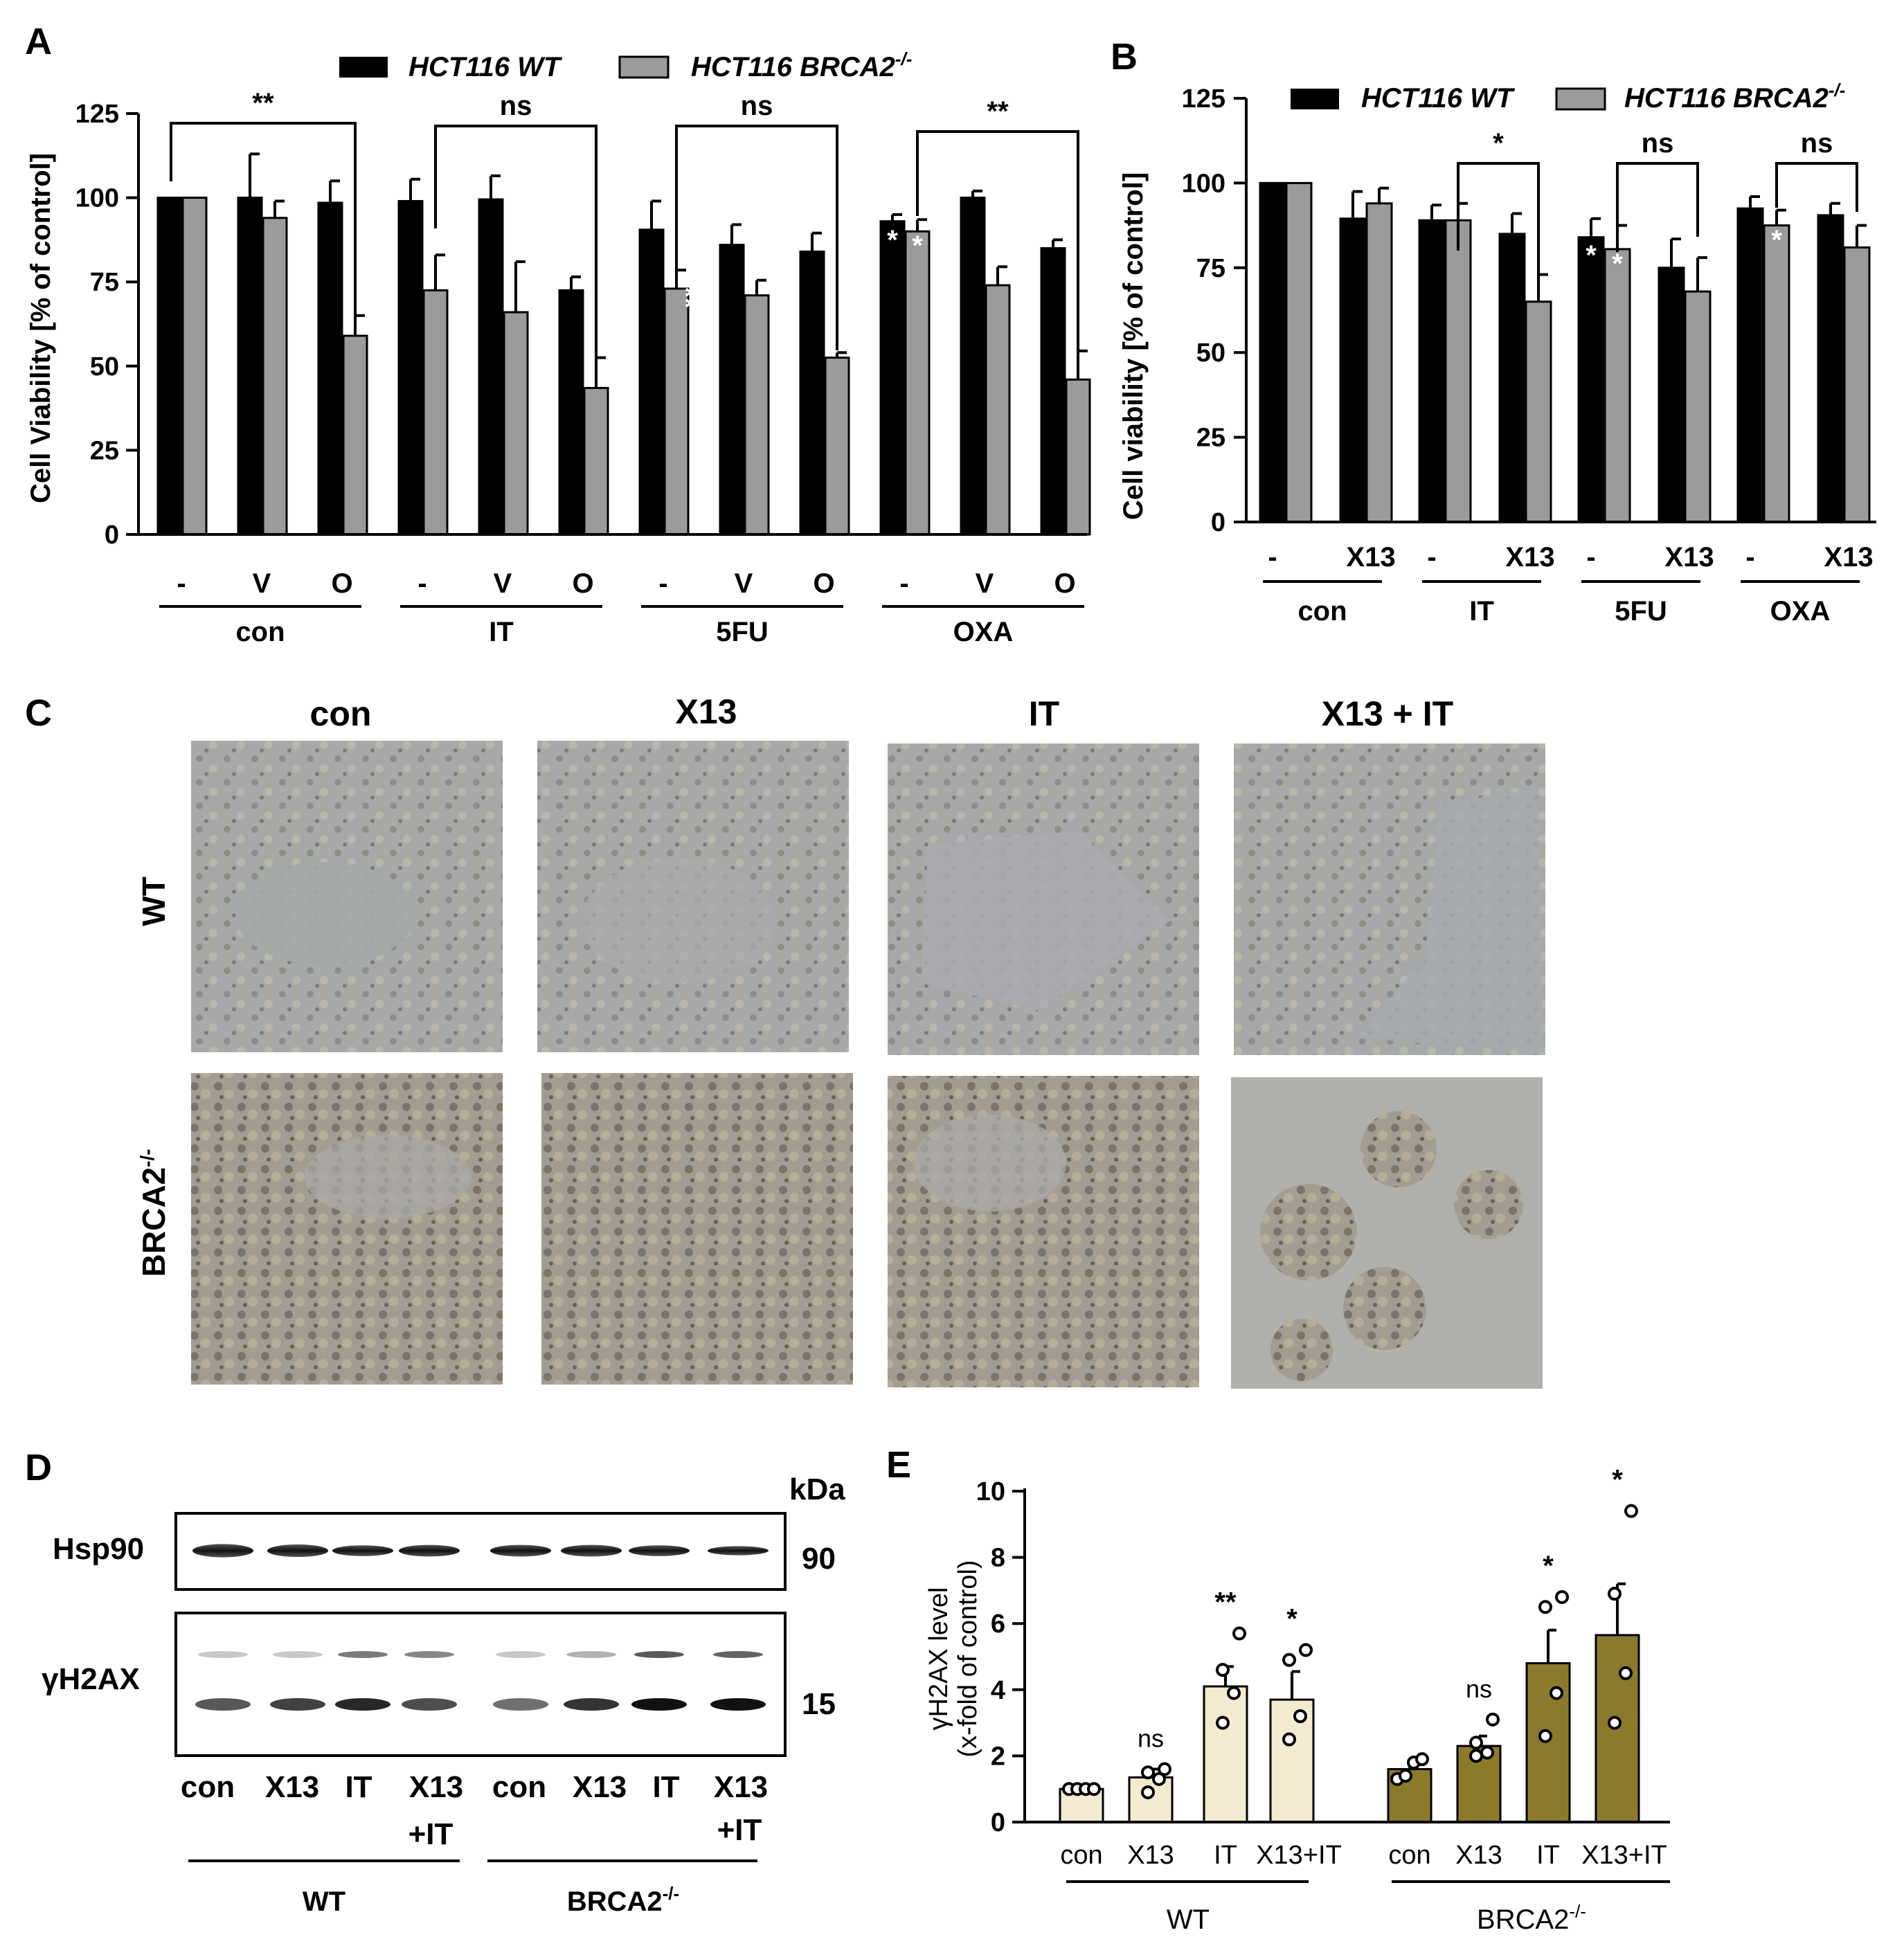  What do you see at coordinates (97, 199) in the screenshot?
I see `a-ytick-label: 100` at bounding box center [97, 199].